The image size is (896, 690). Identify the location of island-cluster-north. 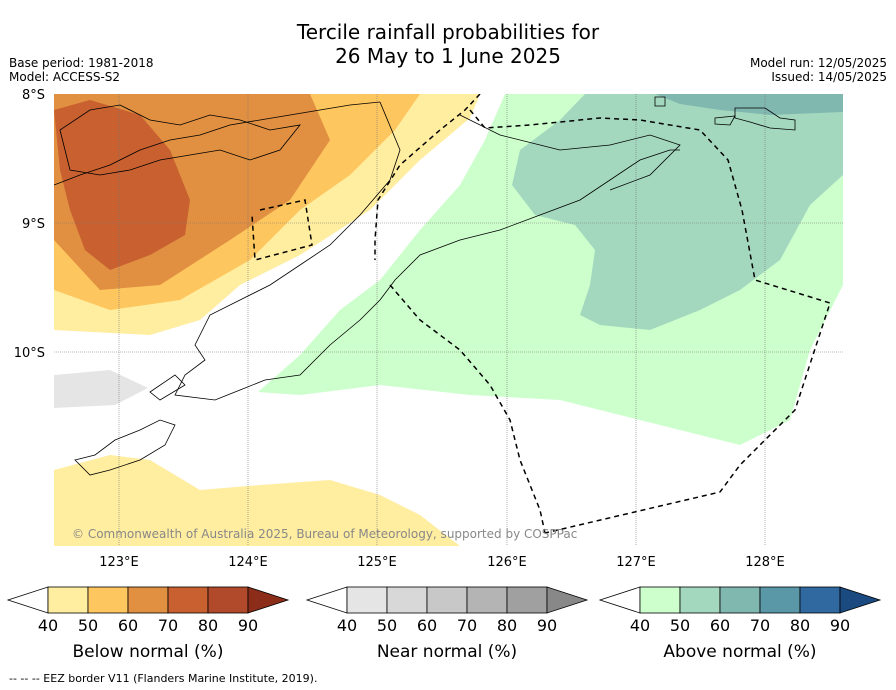
(180, 140).